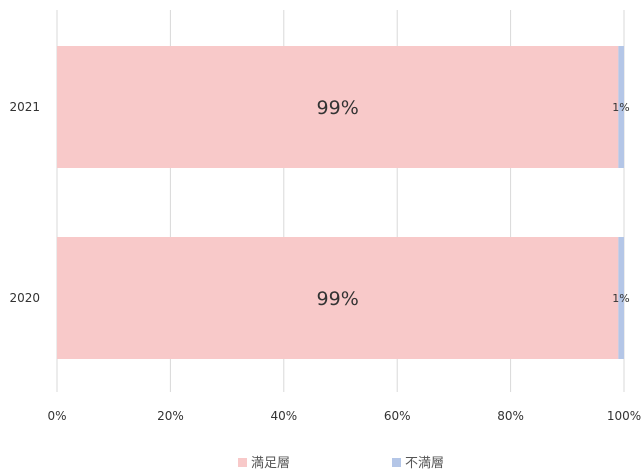 Image resolution: width=643 pixels, height=476 pixels. What do you see at coordinates (397, 416) in the screenshot?
I see `x-tick-label: 60%` at bounding box center [397, 416].